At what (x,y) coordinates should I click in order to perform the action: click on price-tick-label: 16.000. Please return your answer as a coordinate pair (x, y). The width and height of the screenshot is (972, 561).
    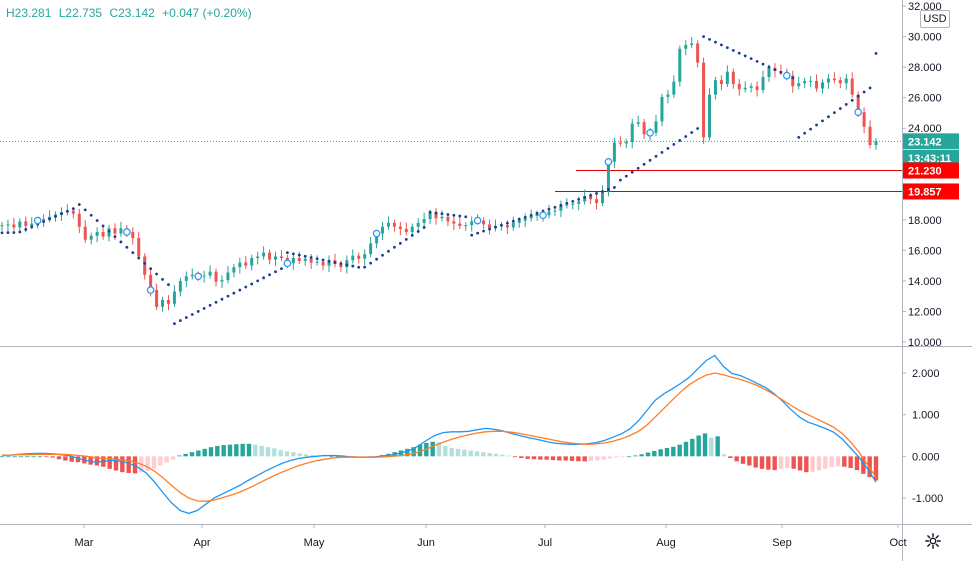
    Looking at the image, I should click on (925, 251).